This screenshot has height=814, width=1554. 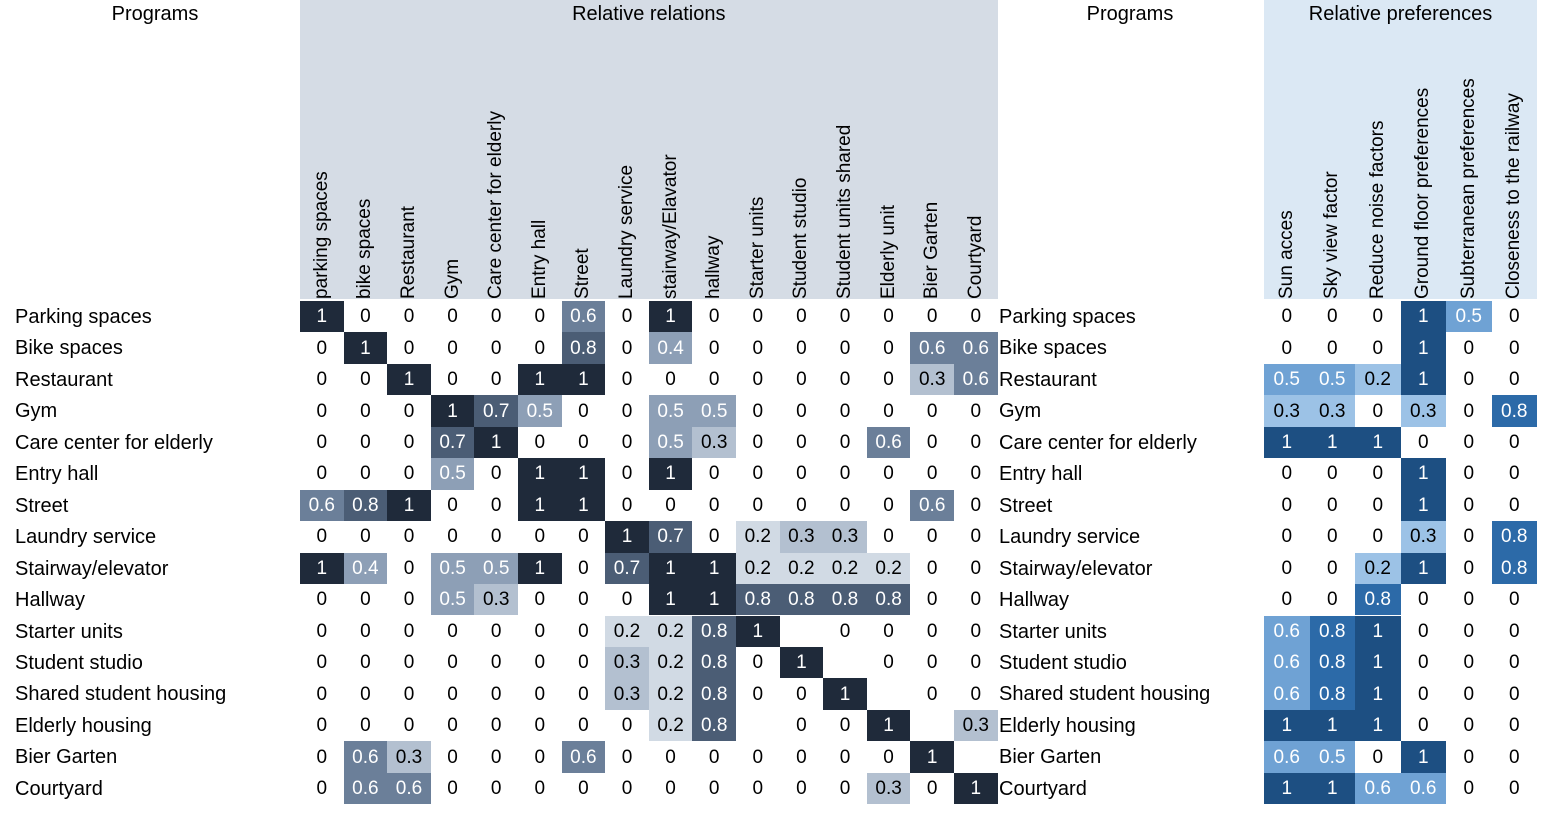 What do you see at coordinates (583, 273) in the screenshot?
I see `relations-col-header-street: Street` at bounding box center [583, 273].